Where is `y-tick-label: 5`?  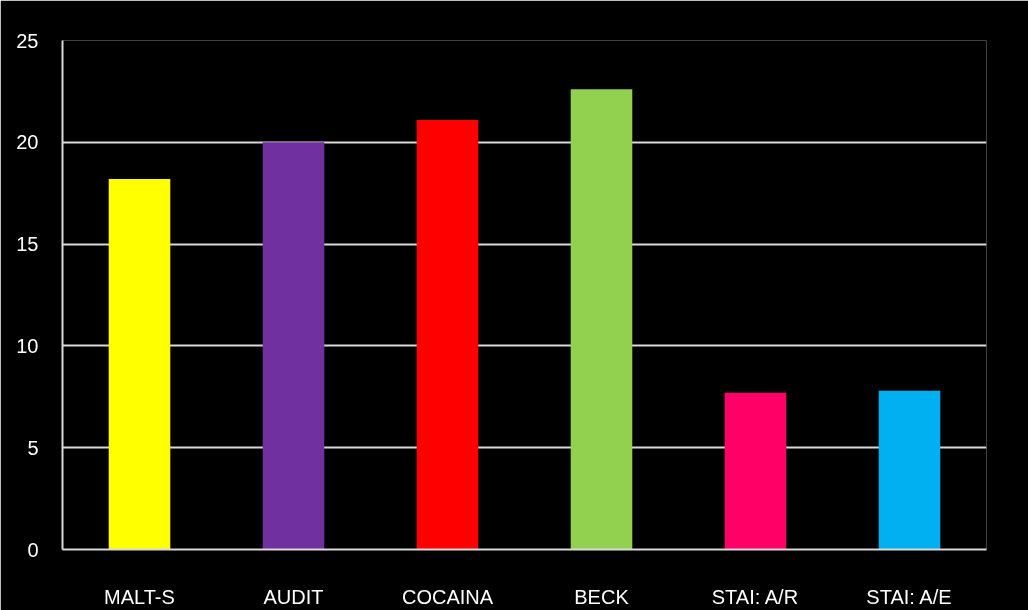 y-tick-label: 5 is located at coordinates (33, 447).